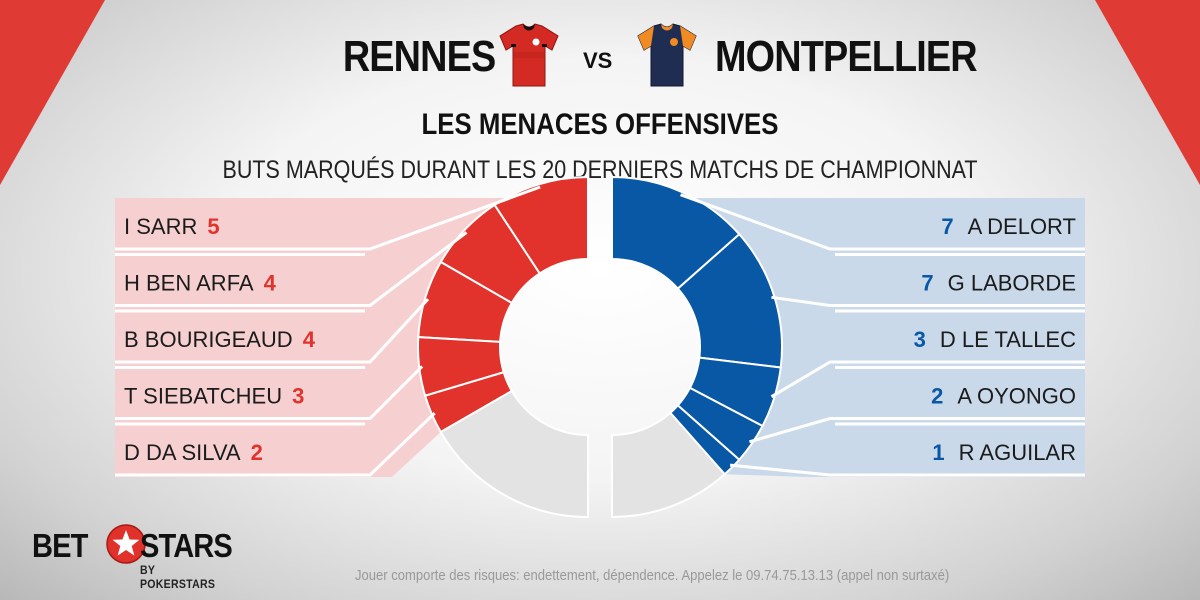 Image resolution: width=1200 pixels, height=600 pixels. What do you see at coordinates (947, 226) in the screenshot?
I see `right-player-goals-1: 7` at bounding box center [947, 226].